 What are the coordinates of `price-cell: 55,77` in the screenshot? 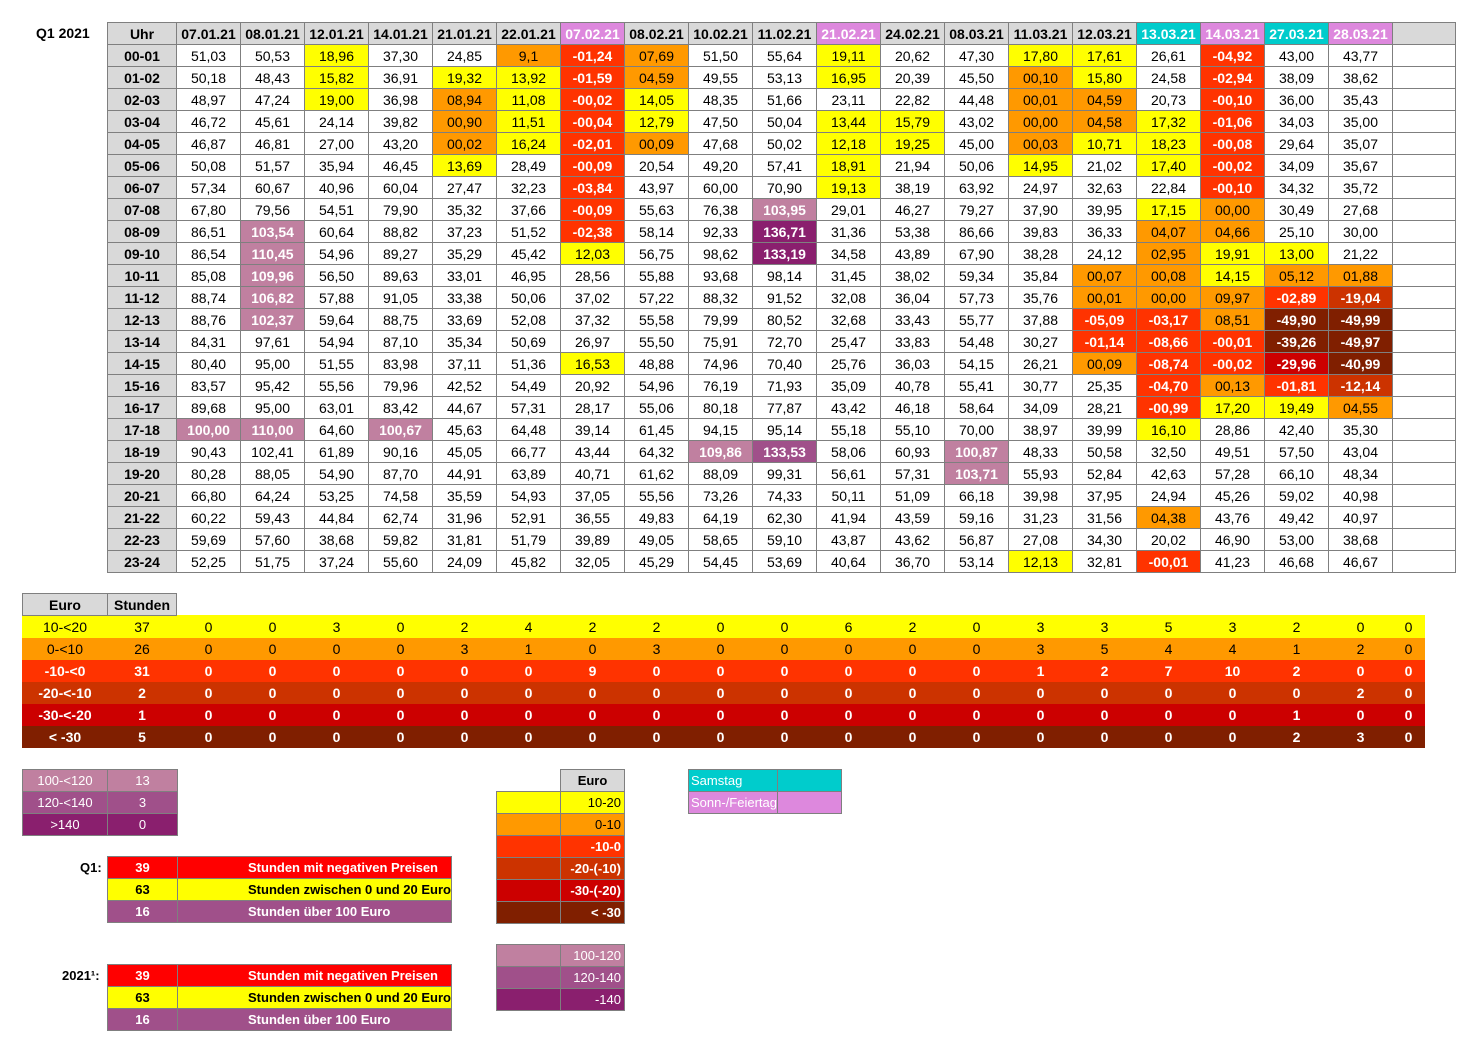 It's located at (976, 319).